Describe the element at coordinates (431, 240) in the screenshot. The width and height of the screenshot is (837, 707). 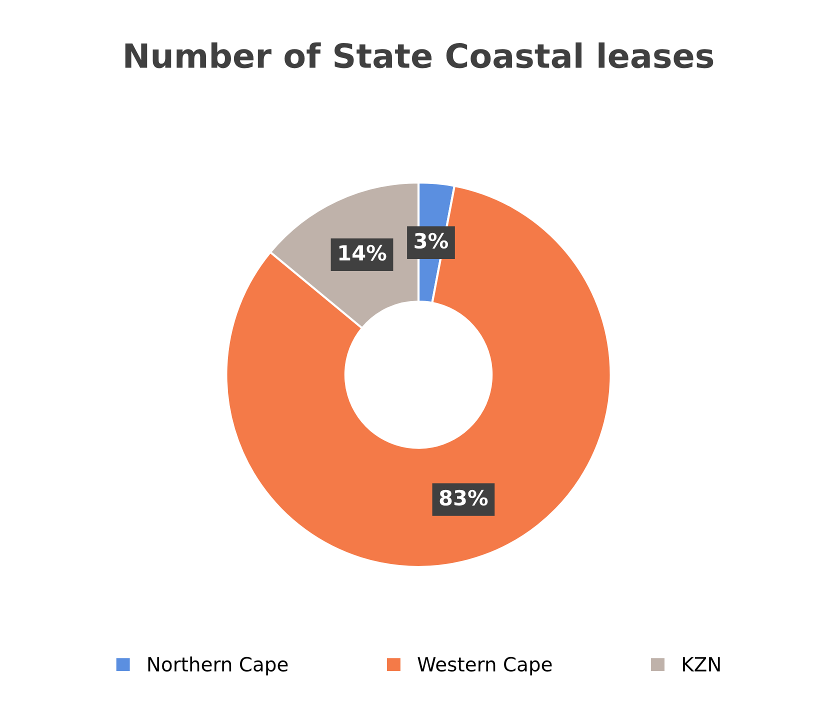
I see `data-label: 3%` at that location.